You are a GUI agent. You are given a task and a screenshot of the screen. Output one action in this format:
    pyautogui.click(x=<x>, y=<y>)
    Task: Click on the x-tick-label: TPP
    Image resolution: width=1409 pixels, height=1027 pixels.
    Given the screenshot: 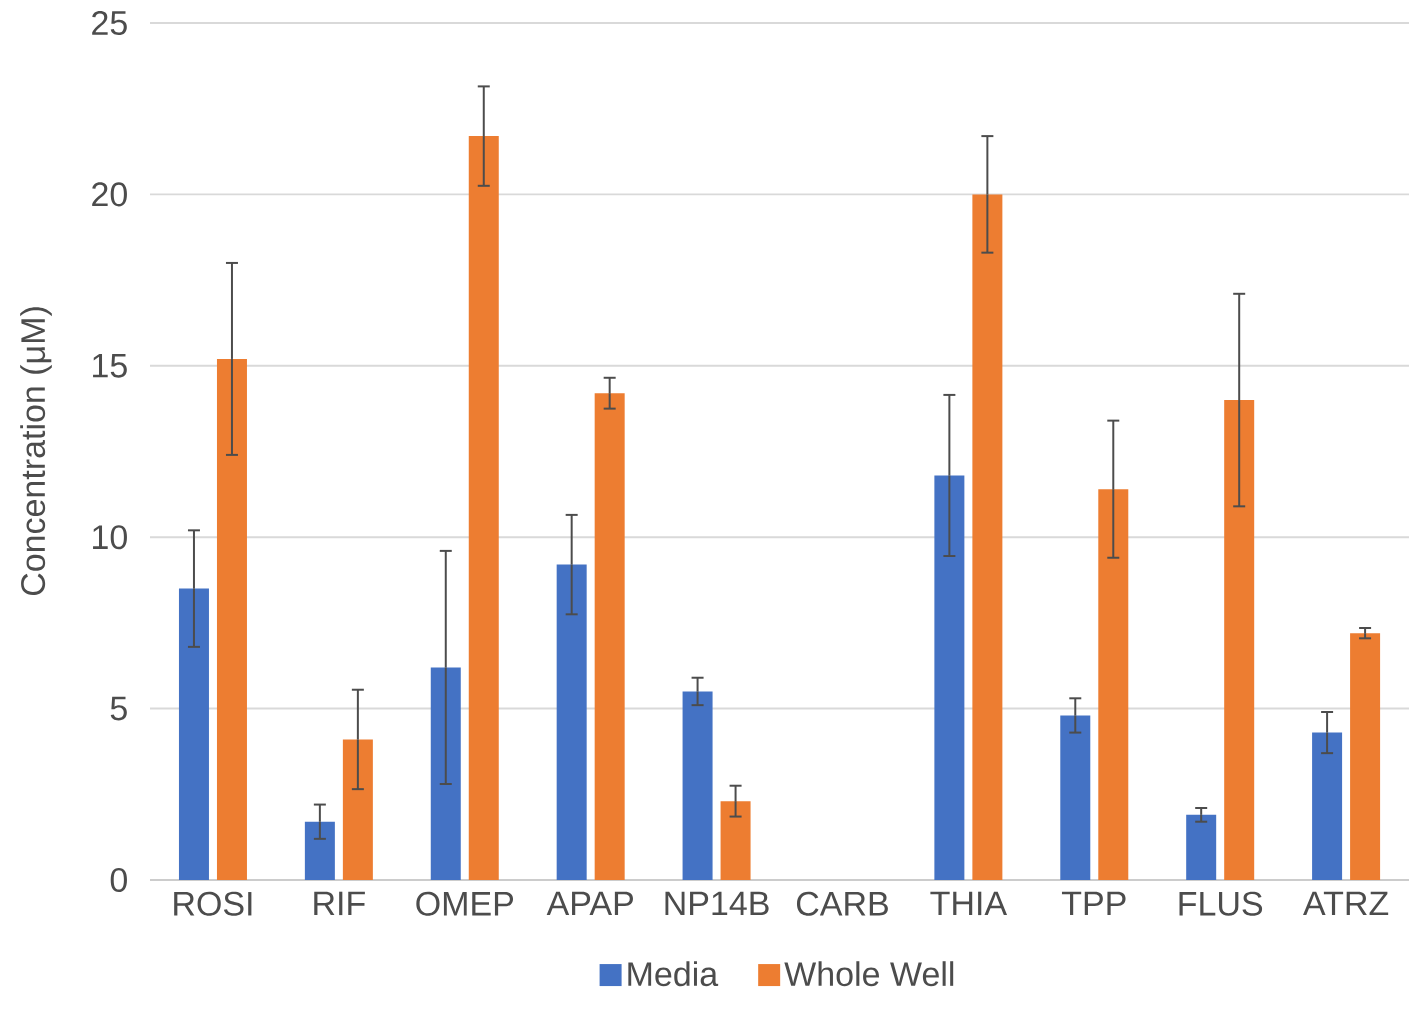 What is the action you would take?
    pyautogui.click(x=1093, y=903)
    